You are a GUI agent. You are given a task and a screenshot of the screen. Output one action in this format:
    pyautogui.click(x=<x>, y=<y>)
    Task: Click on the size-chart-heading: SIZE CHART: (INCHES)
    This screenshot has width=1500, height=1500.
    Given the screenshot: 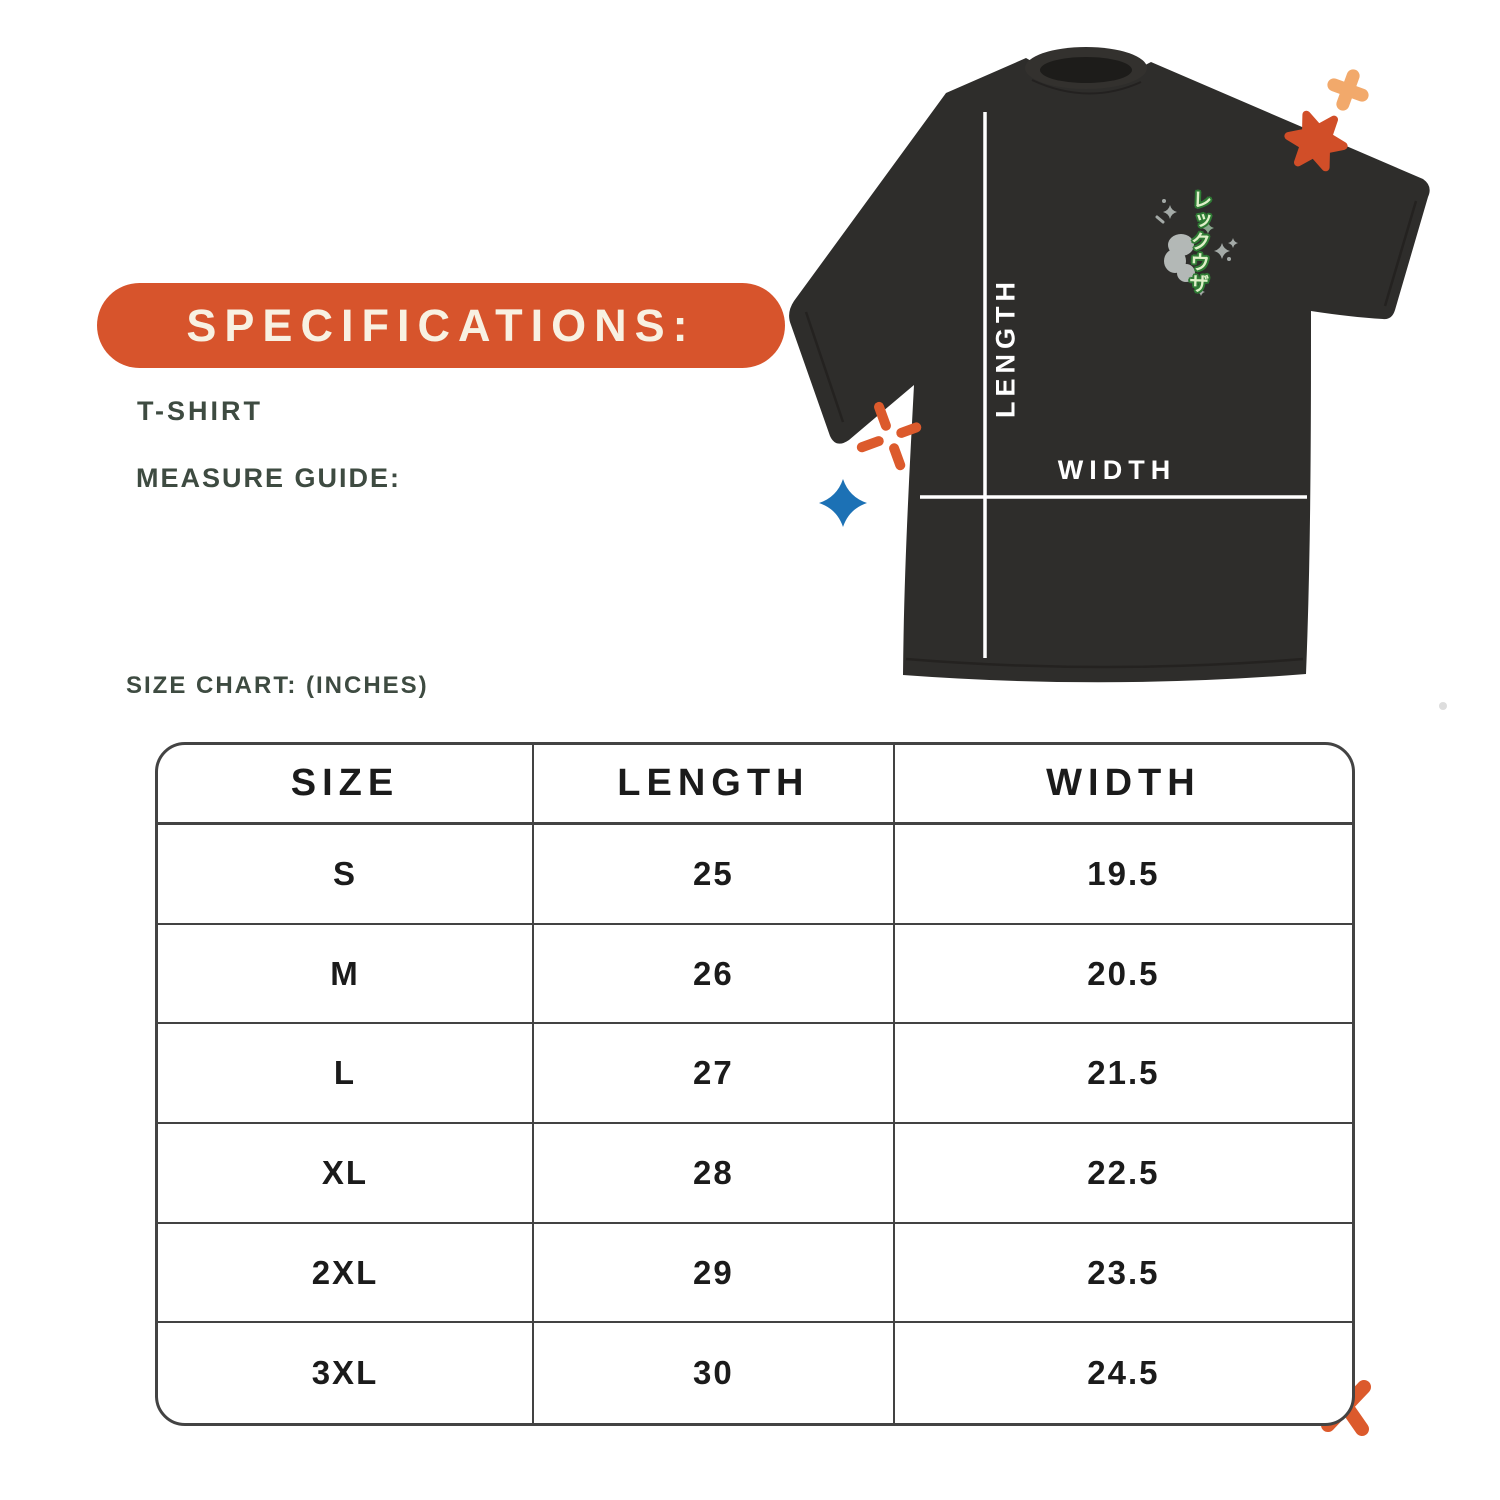 What is the action you would take?
    pyautogui.click(x=277, y=685)
    